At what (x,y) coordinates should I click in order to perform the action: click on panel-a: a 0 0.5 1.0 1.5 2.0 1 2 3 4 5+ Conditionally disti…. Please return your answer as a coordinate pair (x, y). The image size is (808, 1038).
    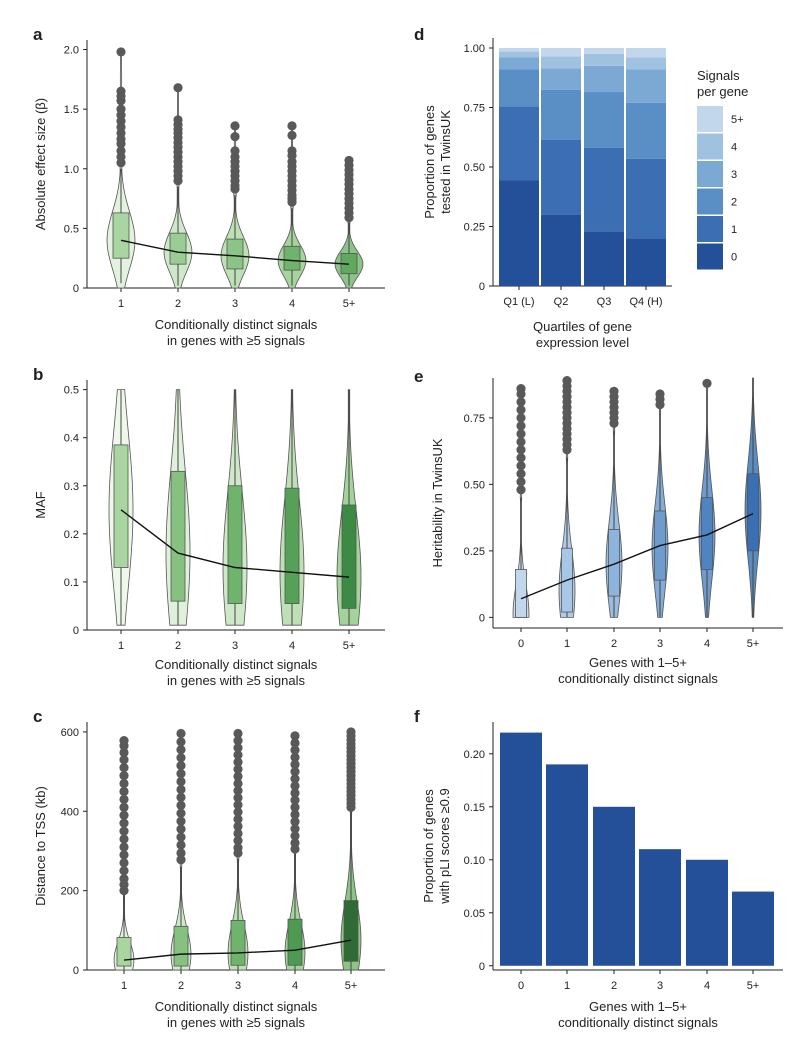
    Looking at the image, I should click on (209, 186).